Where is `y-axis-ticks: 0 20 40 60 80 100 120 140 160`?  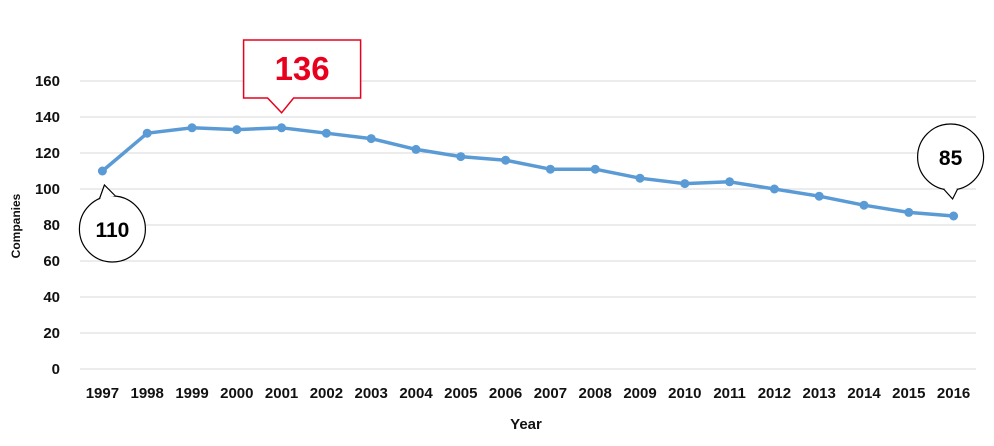 y-axis-ticks: 0 20 40 60 80 100 120 140 160 is located at coordinates (47, 225).